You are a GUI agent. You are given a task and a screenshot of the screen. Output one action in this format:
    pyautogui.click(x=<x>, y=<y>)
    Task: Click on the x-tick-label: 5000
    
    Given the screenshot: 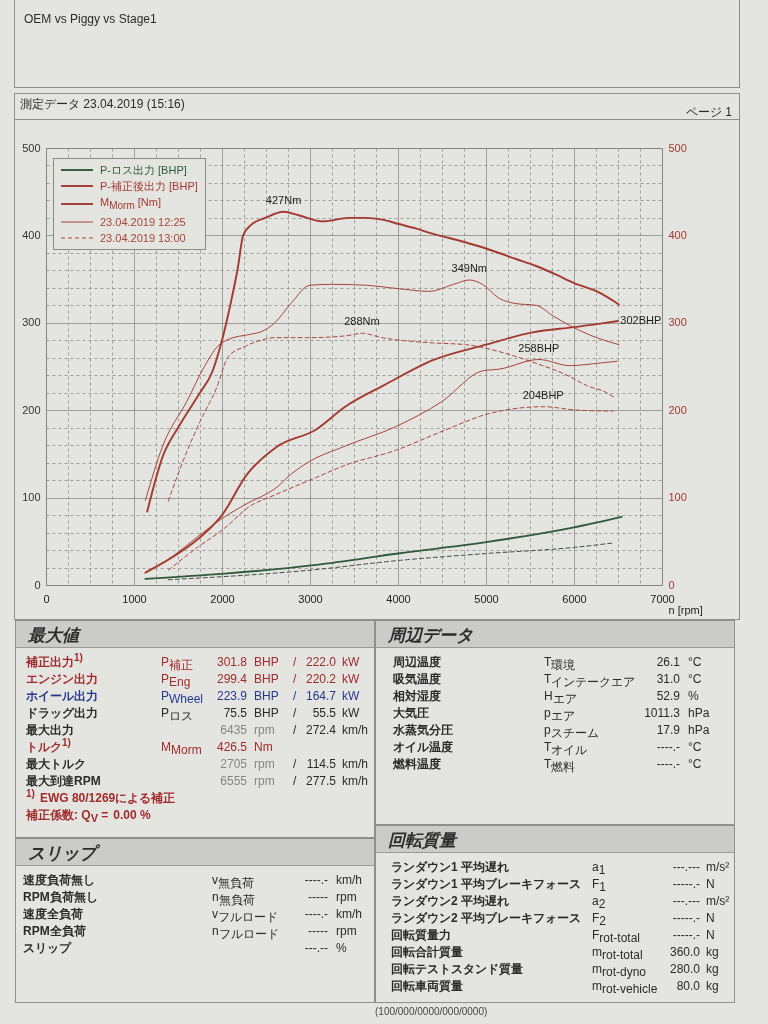 What is the action you would take?
    pyautogui.click(x=486, y=598)
    